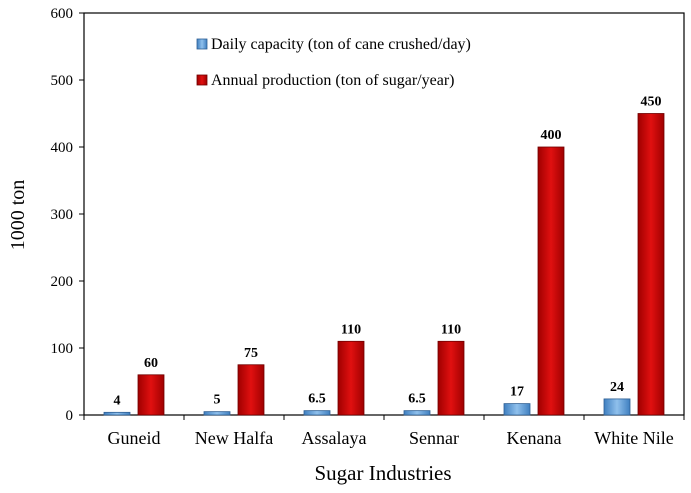 The image size is (691, 493). I want to click on y-tick-label: 200, so click(62, 282).